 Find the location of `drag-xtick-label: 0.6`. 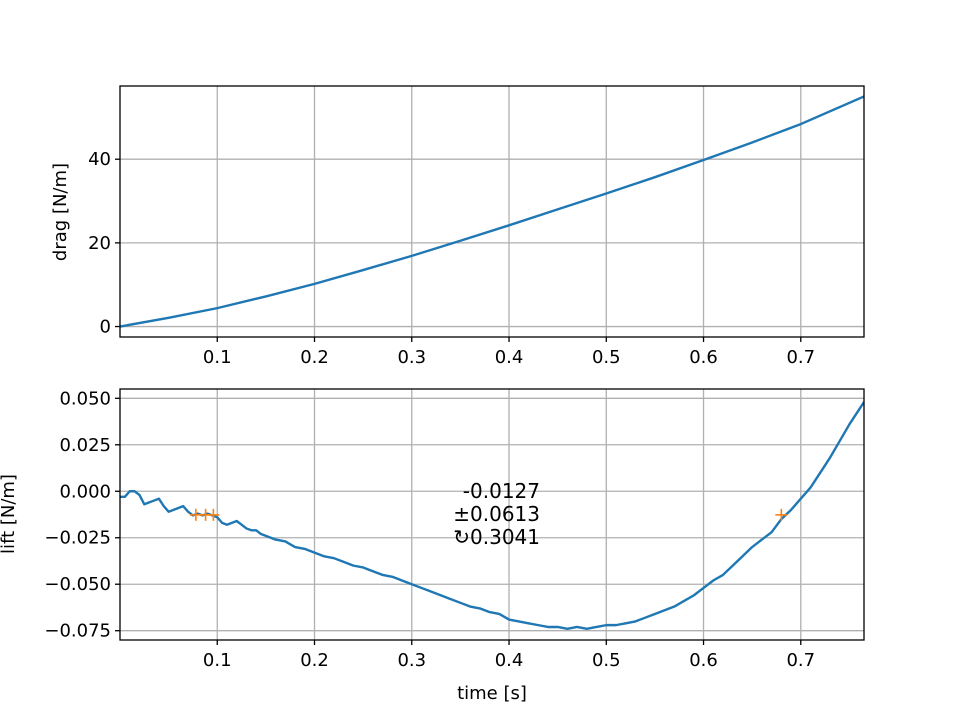

drag-xtick-label: 0.6 is located at coordinates (703, 357).